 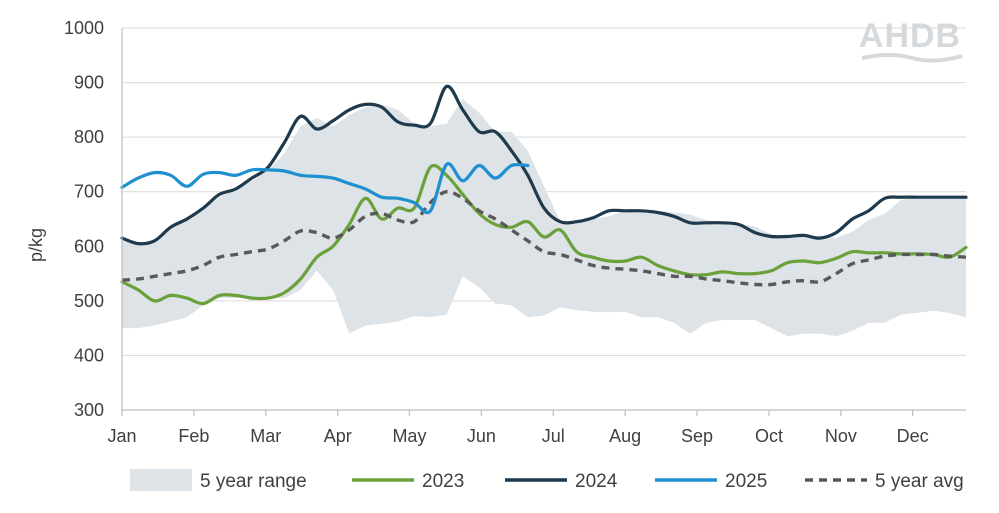 I want to click on x-tick-label: Oct, so click(x=769, y=436).